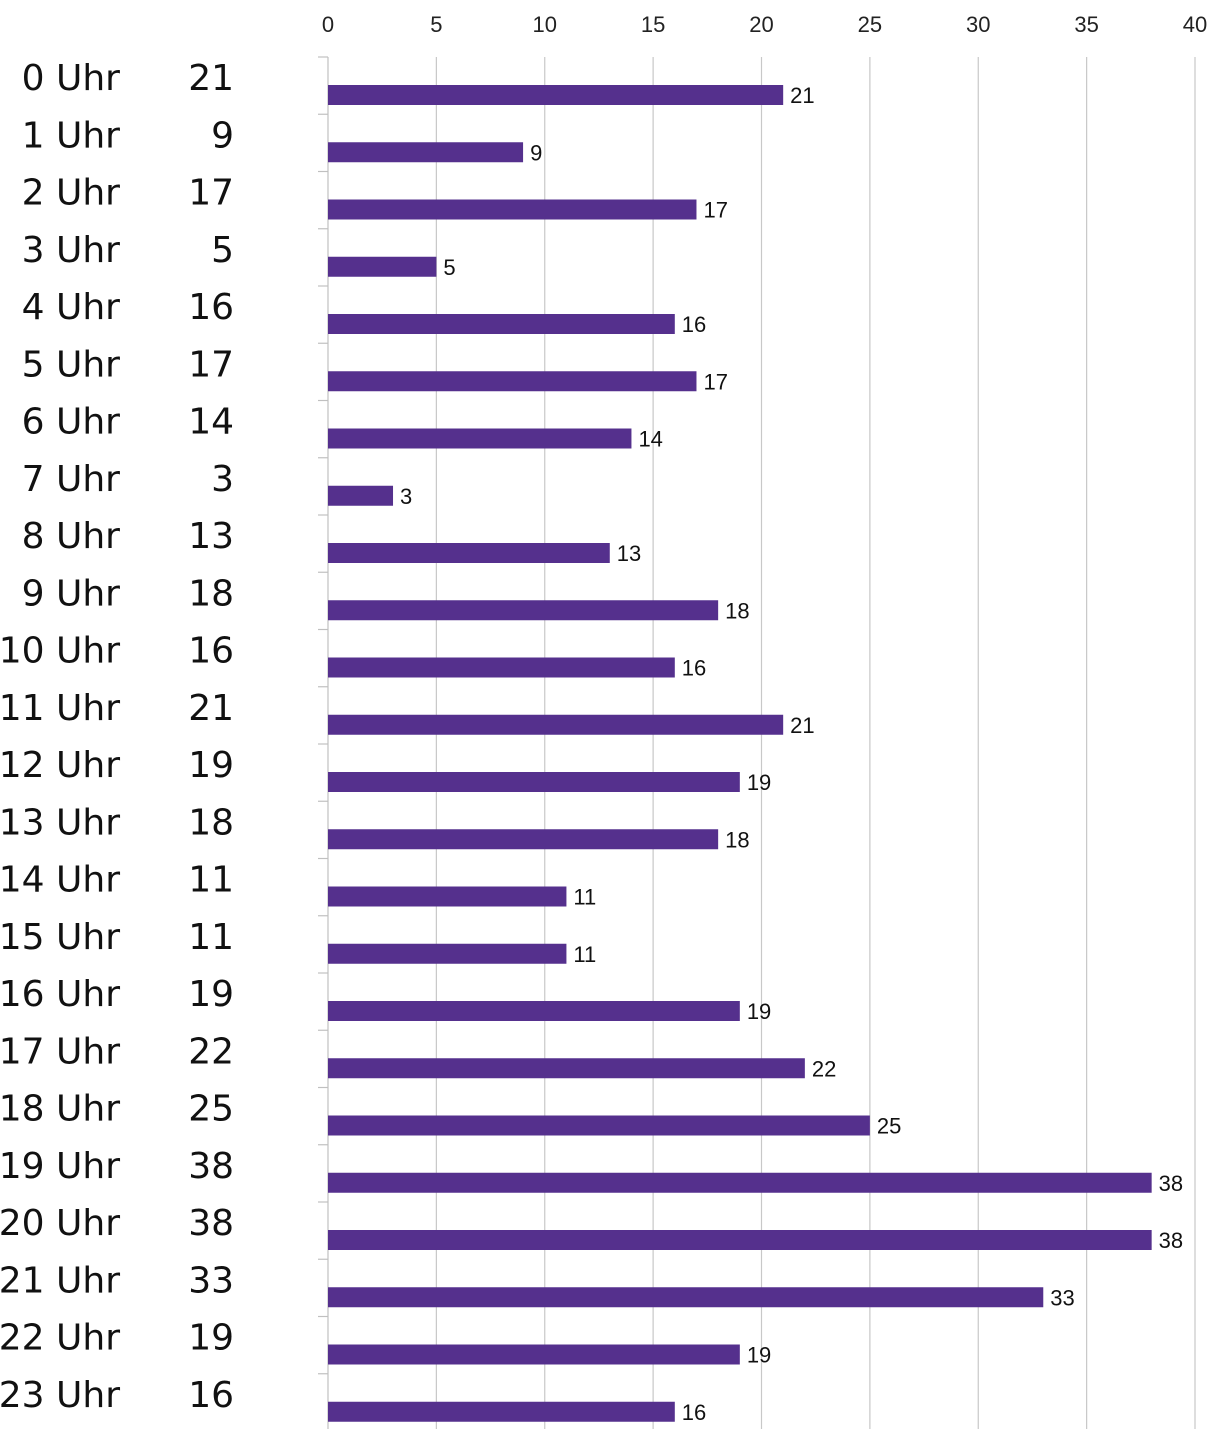  What do you see at coordinates (211, 422) in the screenshot?
I see `category-value-label: 14` at bounding box center [211, 422].